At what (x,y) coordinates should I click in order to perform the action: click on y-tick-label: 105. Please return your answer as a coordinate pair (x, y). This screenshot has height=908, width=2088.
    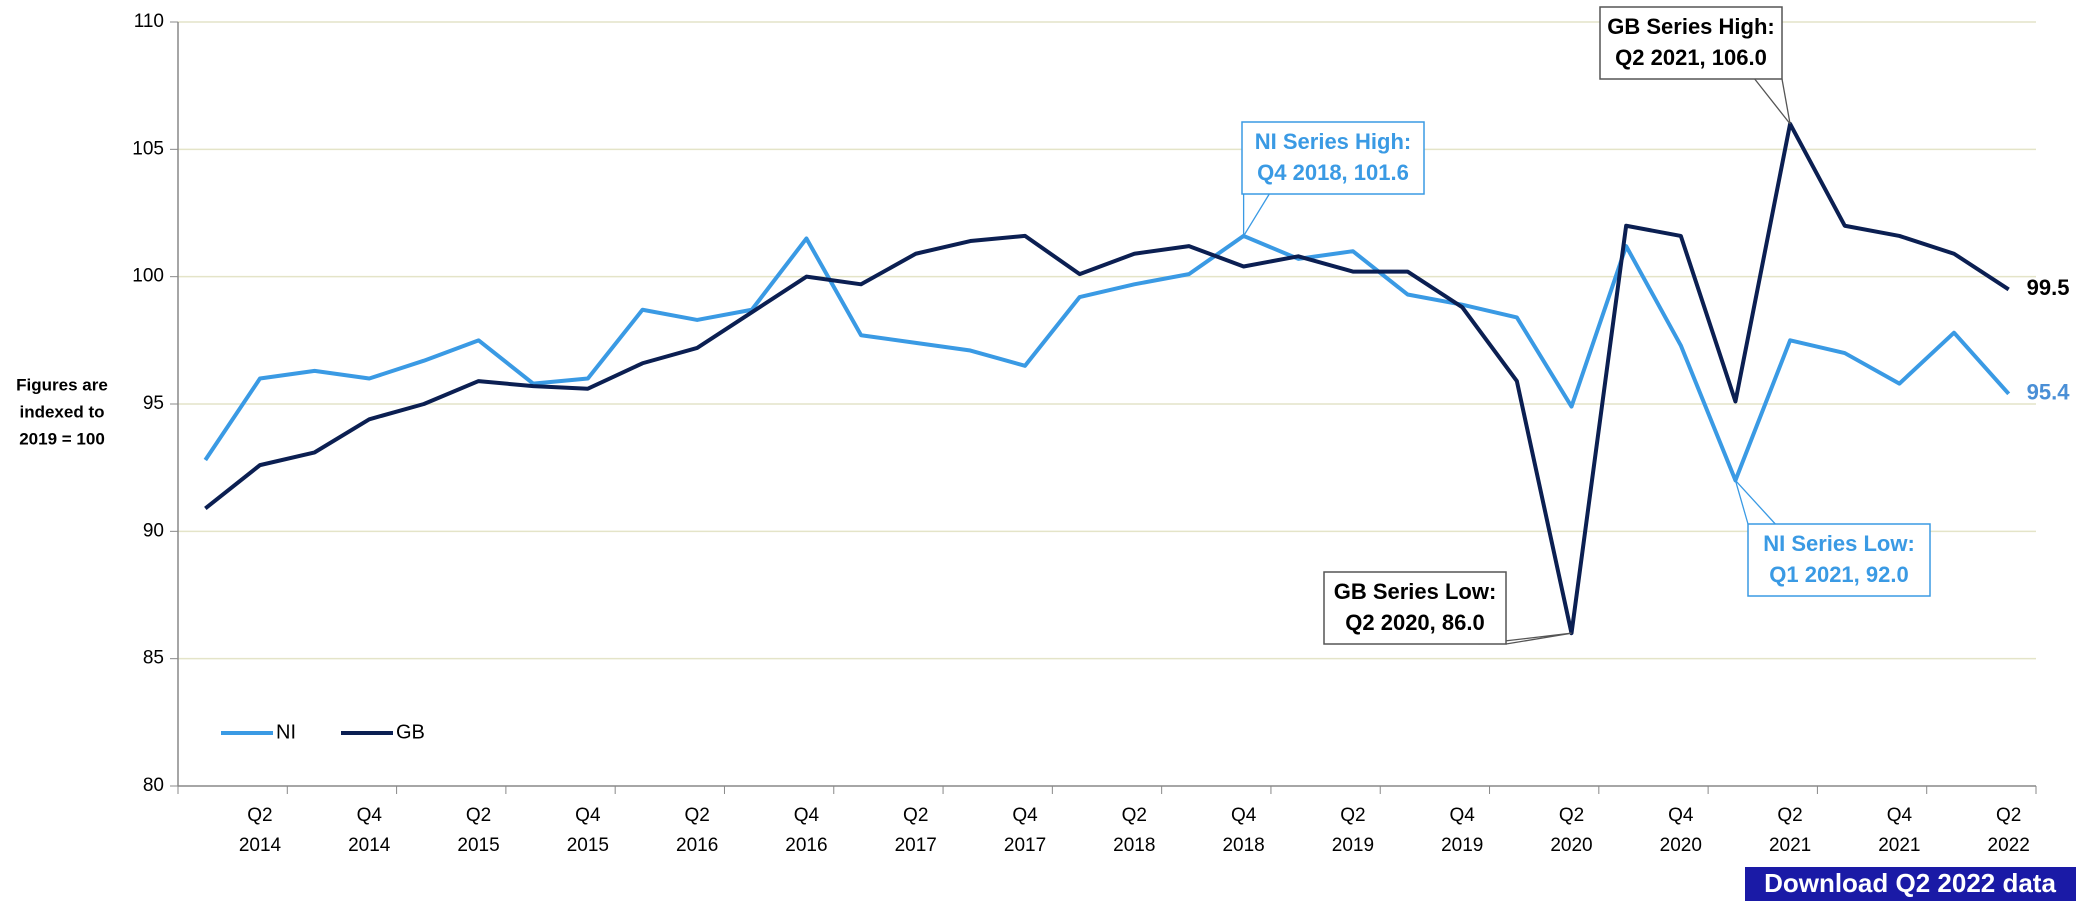
    Looking at the image, I should click on (148, 148).